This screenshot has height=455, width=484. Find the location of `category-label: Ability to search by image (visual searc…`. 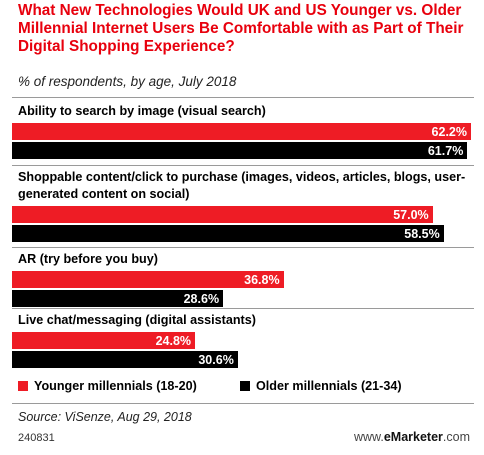

category-label: Ability to search by image (visual searc… is located at coordinates (142, 111).